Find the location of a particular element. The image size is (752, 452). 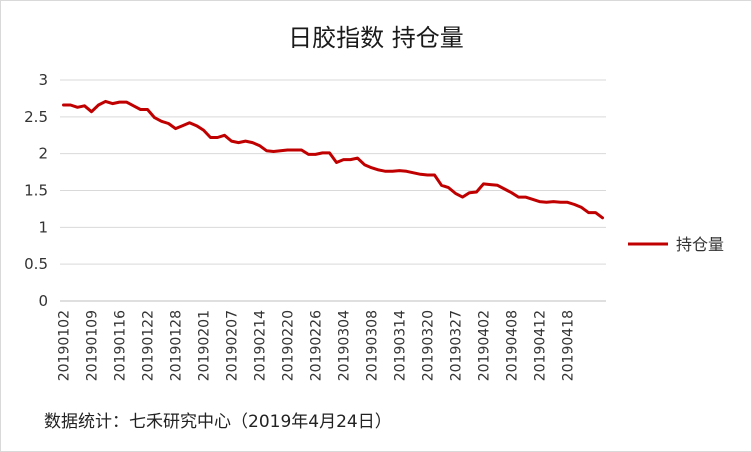

x-tick-label: 20190412 is located at coordinates (541, 345).